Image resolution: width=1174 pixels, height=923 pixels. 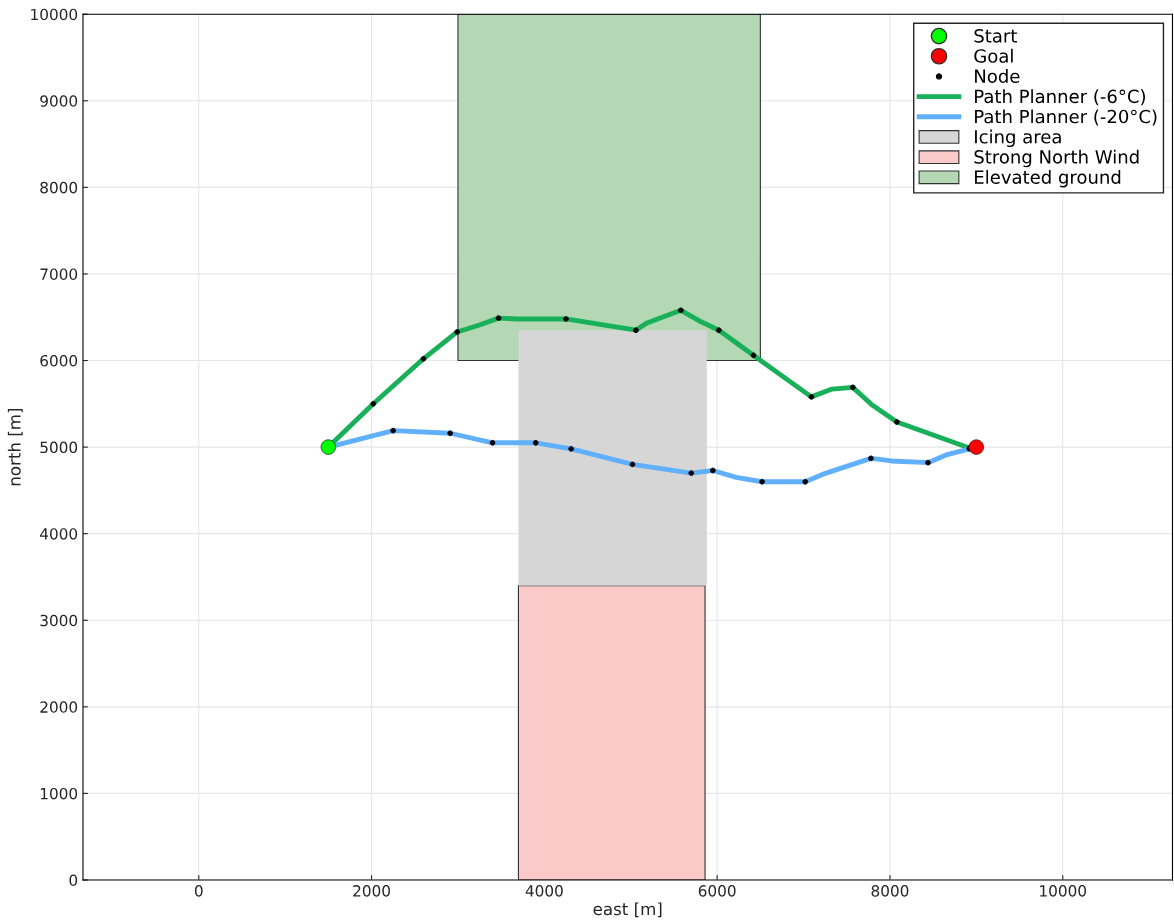 What do you see at coordinates (544, 891) in the screenshot?
I see `x-tick-label: 4000` at bounding box center [544, 891].